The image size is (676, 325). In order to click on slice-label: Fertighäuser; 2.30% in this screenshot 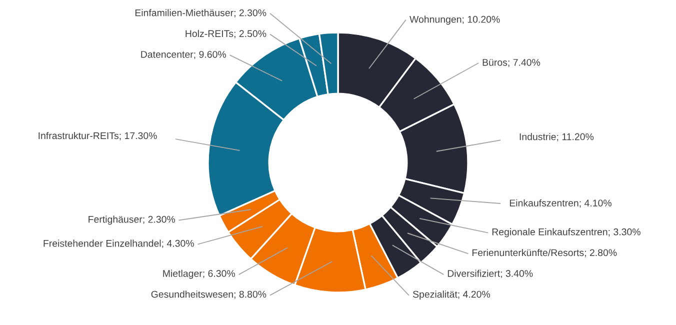, I will do `click(132, 220)`.